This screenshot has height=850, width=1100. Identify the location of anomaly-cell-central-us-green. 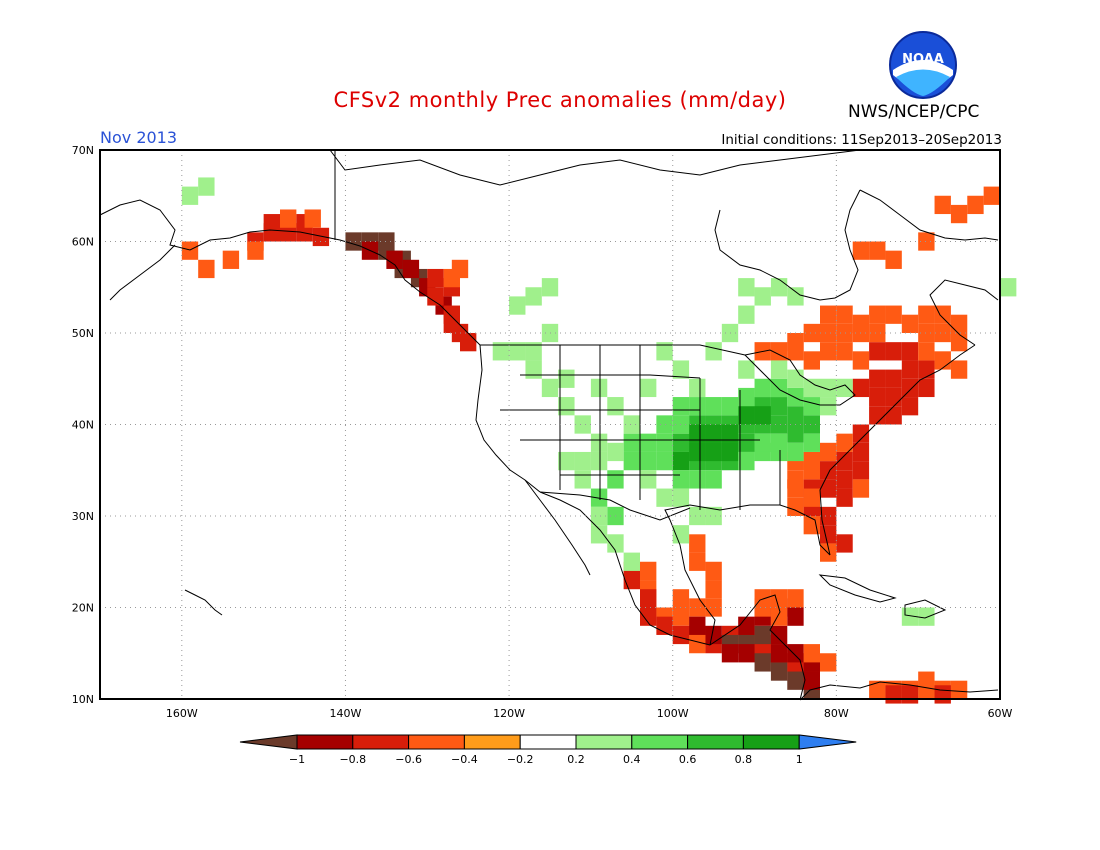
(811, 424).